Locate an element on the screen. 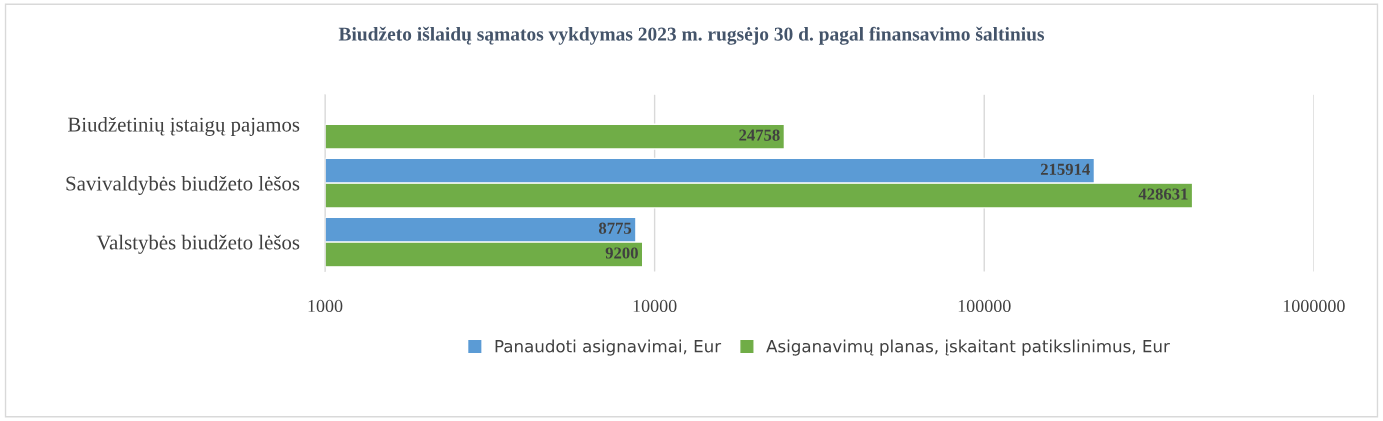 This screenshot has width=1383, height=421. legend-label: Panaudoti asignavimai, Eur is located at coordinates (608, 347).